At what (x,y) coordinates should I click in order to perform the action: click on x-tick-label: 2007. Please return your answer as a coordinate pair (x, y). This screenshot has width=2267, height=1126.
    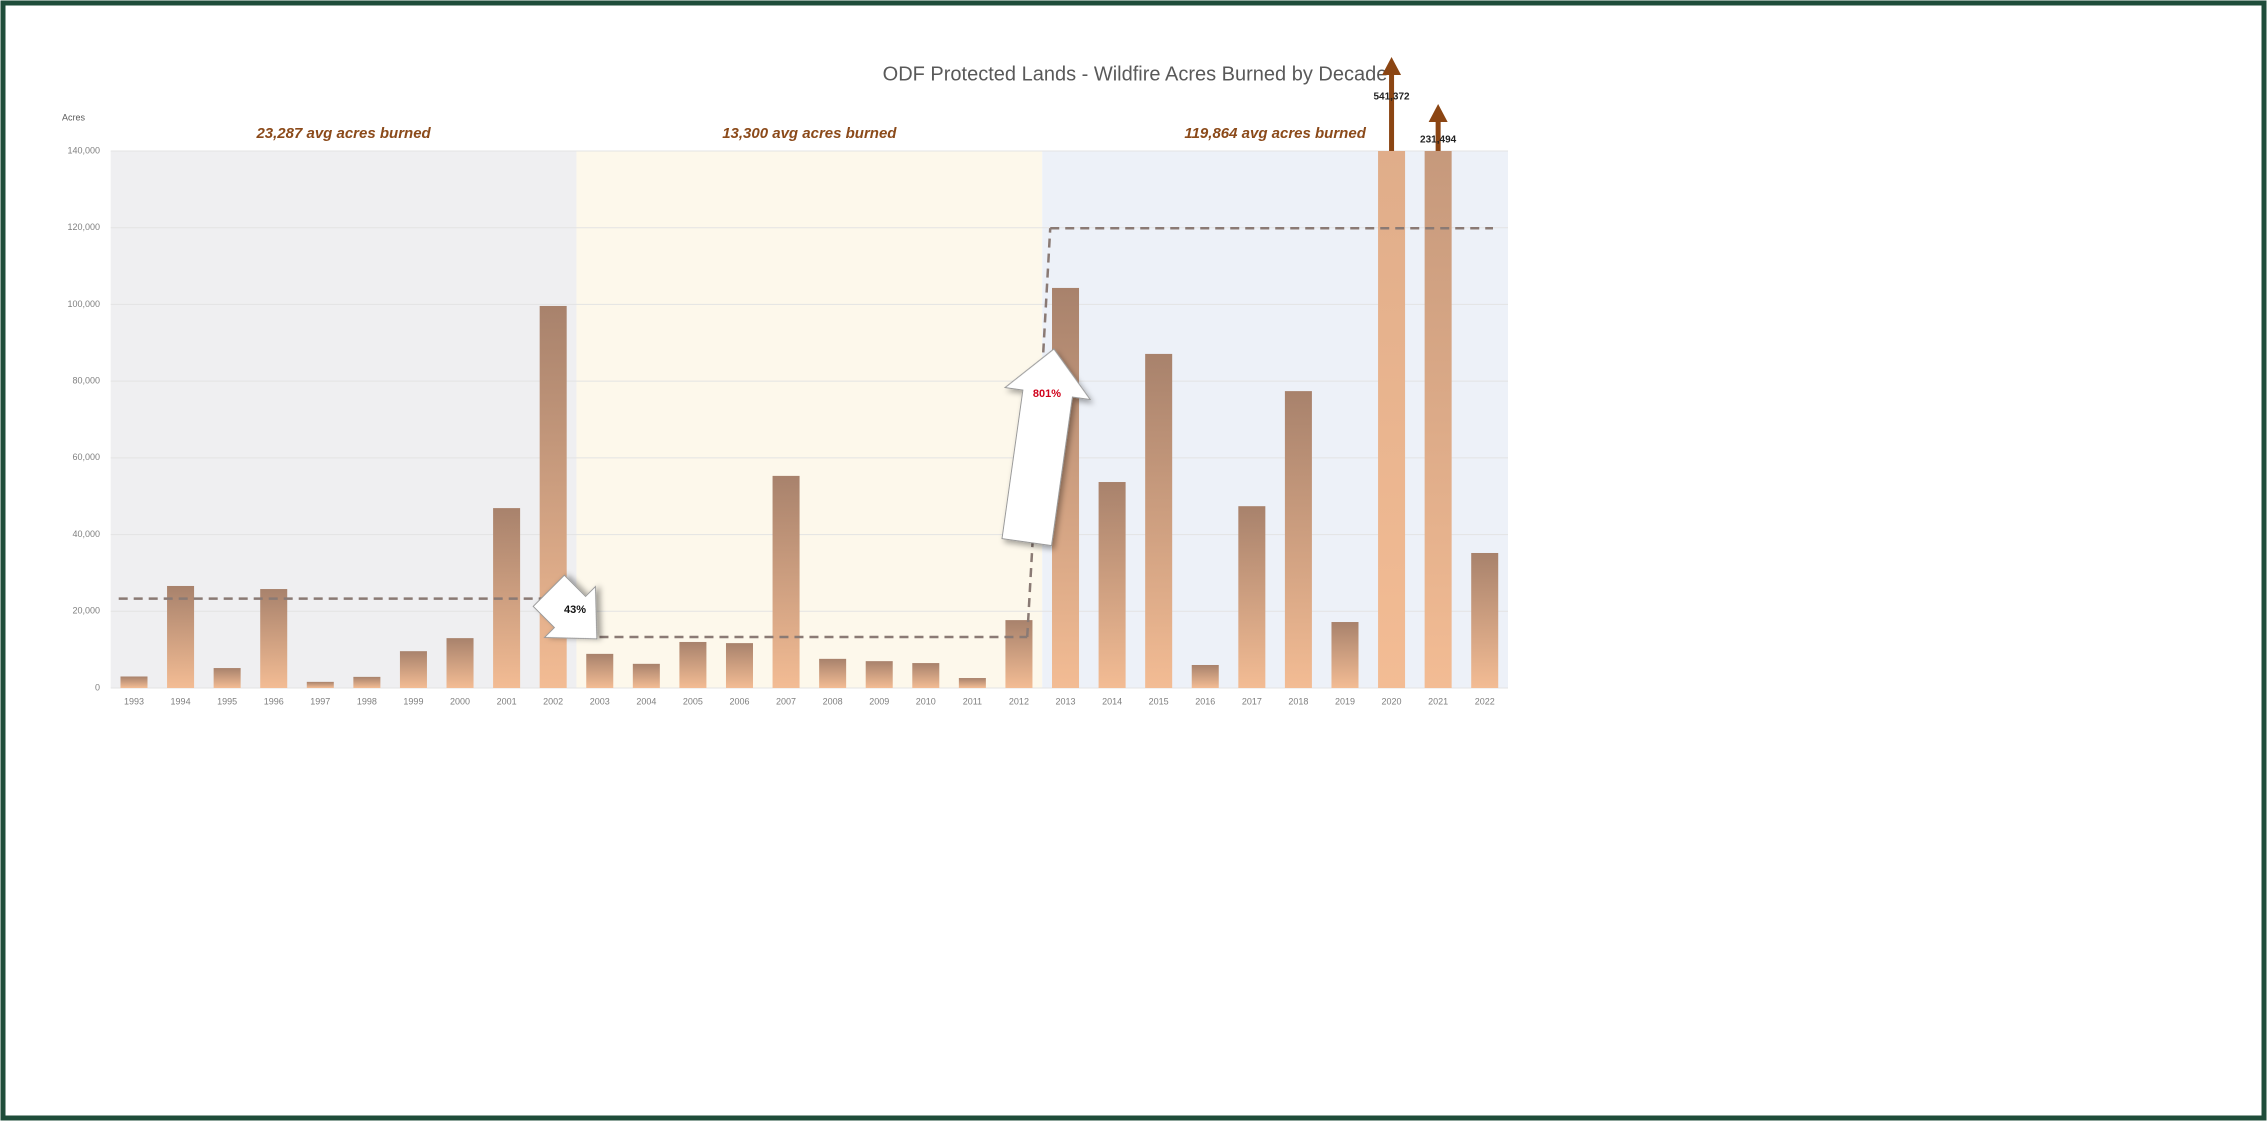
    Looking at the image, I should click on (786, 701).